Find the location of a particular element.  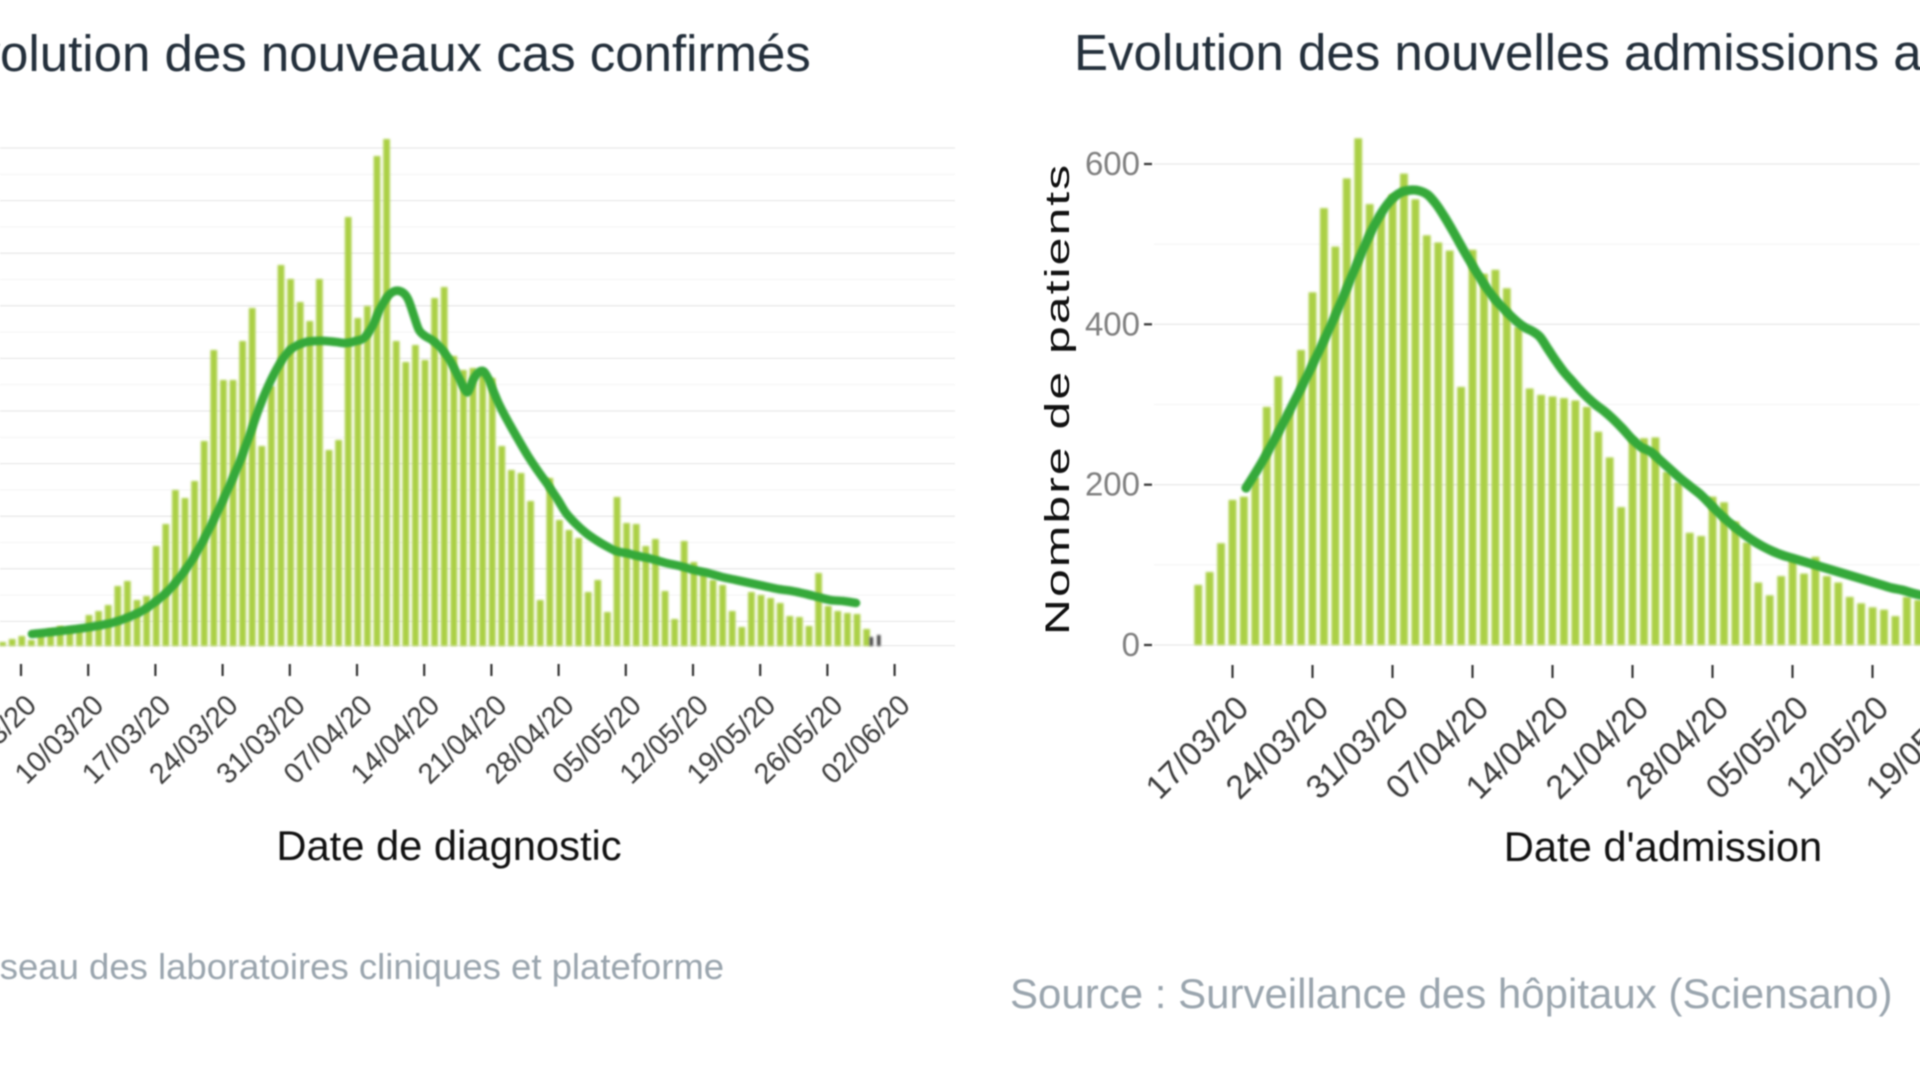

svg-text: 0 is located at coordinates (1131, 644).